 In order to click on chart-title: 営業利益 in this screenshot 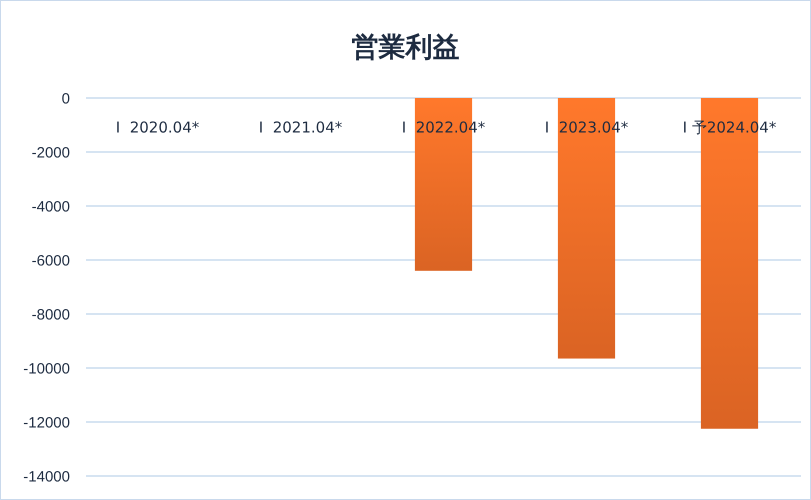, I will do `click(406, 47)`.